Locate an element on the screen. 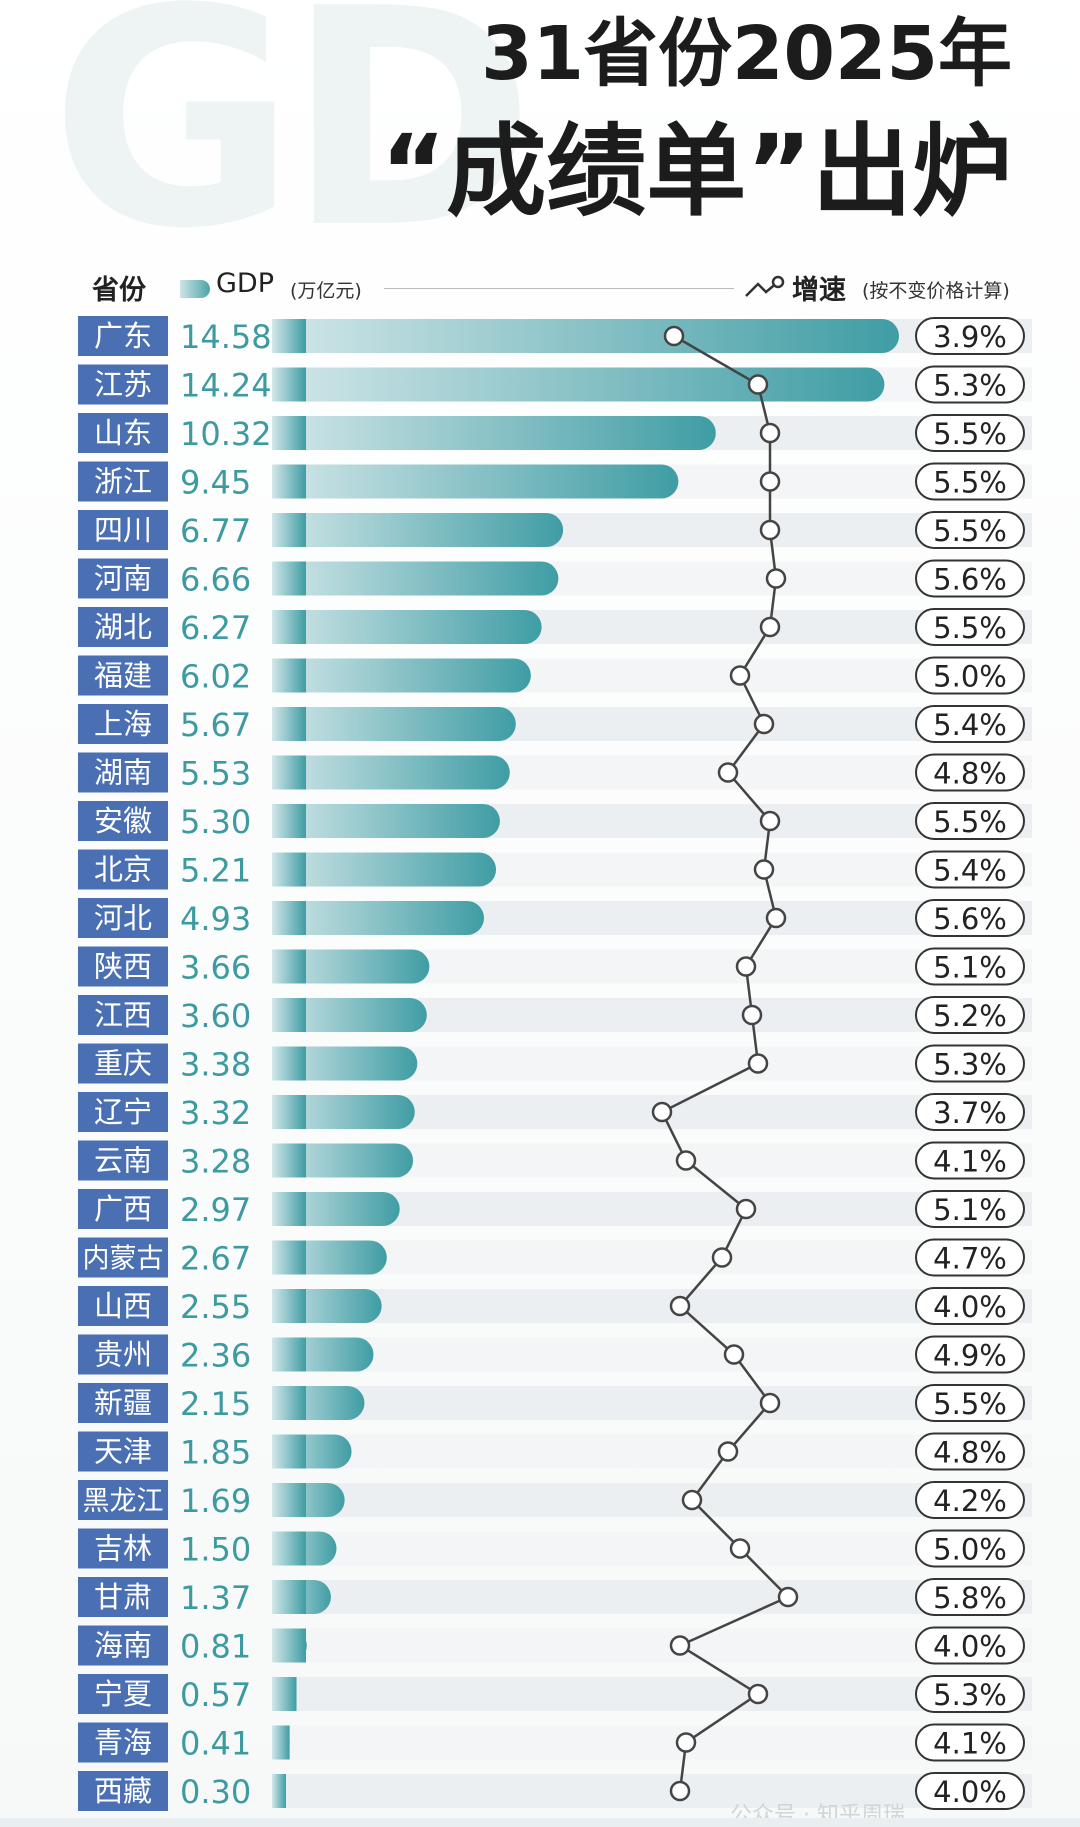 This screenshot has height=1827, width=1080. growth-value-label: 4.1% is located at coordinates (970, 1744).